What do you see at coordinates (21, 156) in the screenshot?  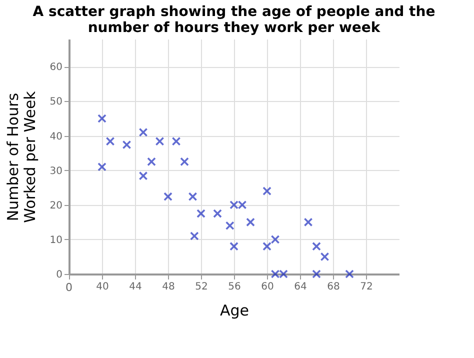 I see `y-axis-title: Number of Hours Worked per Week` at bounding box center [21, 156].